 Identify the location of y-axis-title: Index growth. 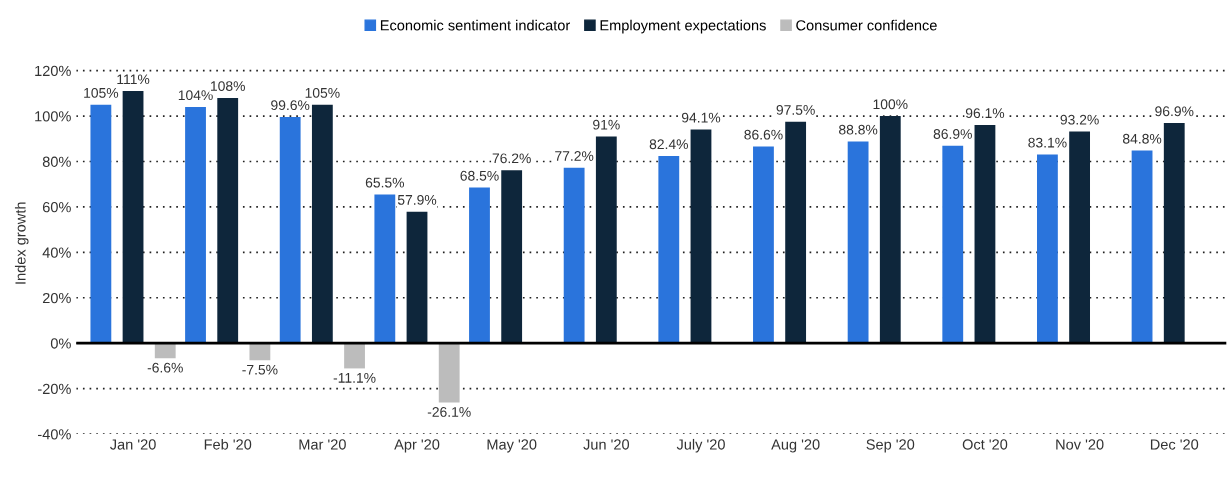
(21, 243).